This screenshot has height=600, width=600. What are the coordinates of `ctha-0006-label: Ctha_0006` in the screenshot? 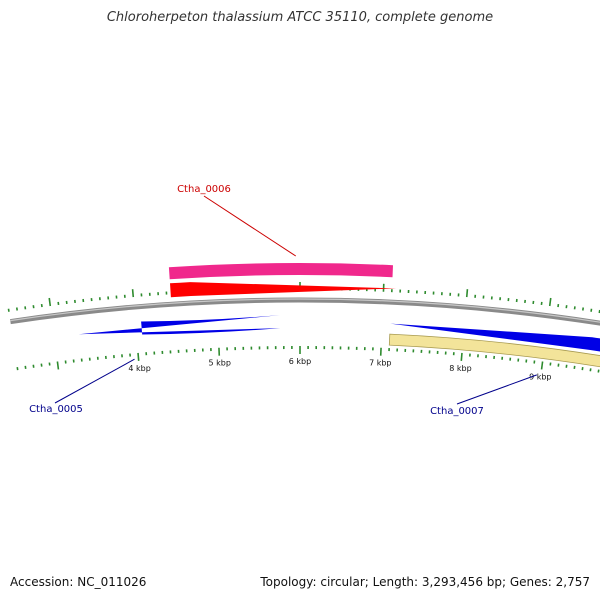 It's located at (204, 189).